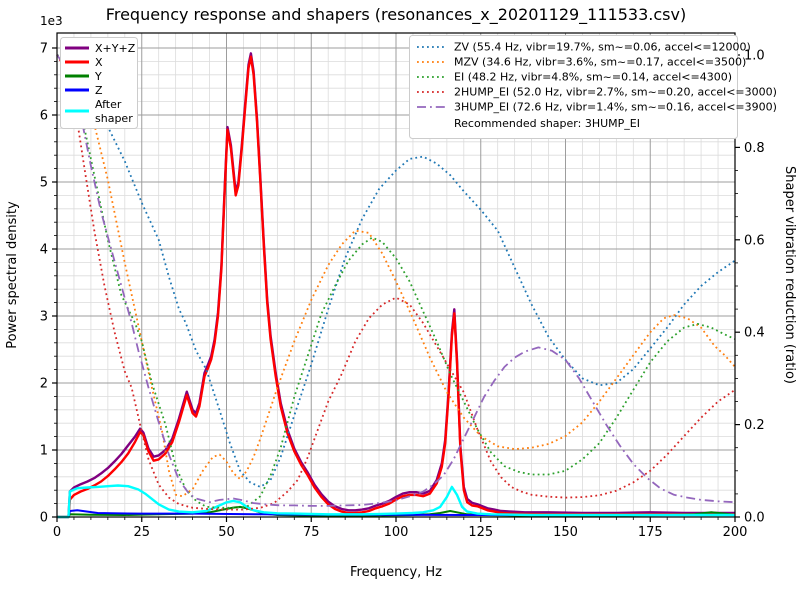  What do you see at coordinates (99, 62) in the screenshot?
I see `legend-psd-label: X` at bounding box center [99, 62].